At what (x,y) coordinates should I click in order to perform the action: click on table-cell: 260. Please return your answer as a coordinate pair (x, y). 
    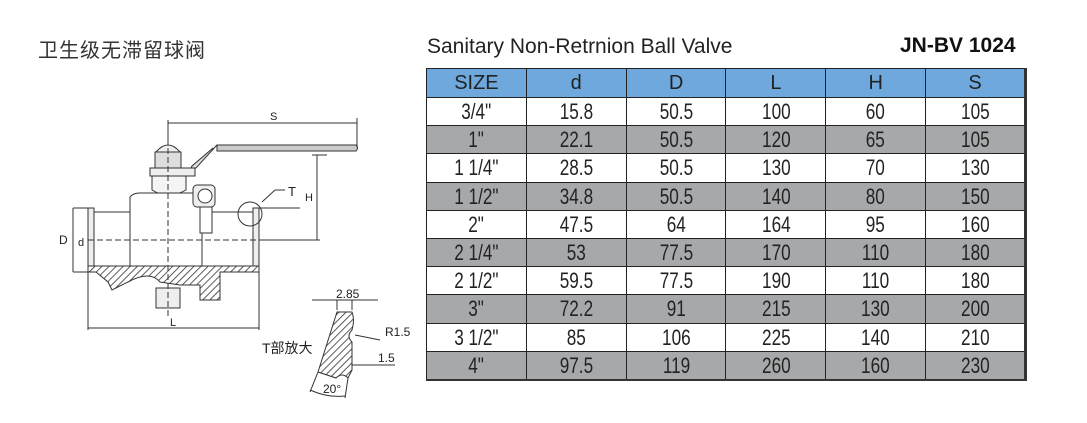
    Looking at the image, I should click on (776, 365).